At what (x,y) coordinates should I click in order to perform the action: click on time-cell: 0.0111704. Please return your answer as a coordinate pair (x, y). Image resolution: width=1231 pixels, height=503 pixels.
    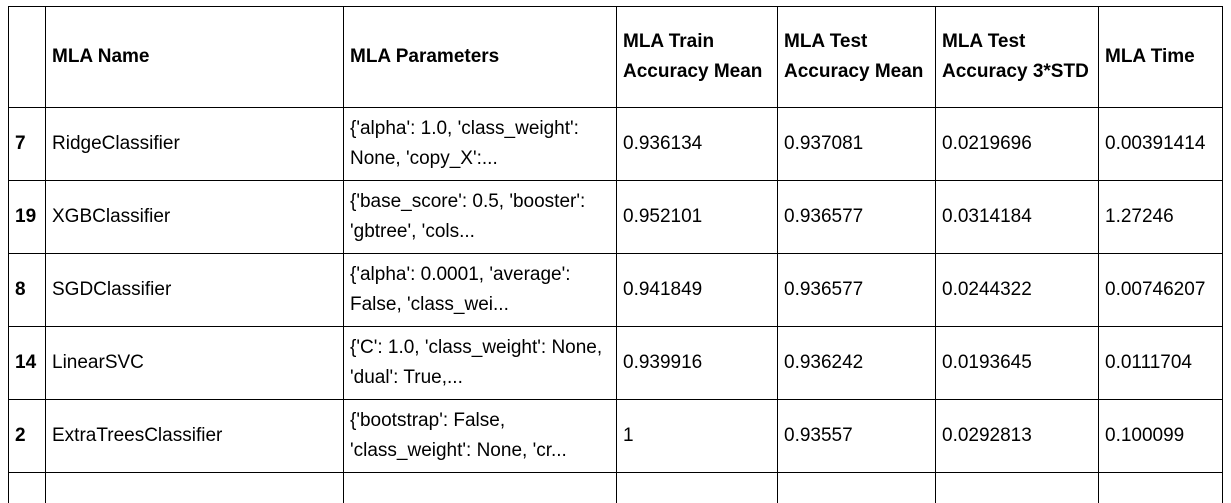
    Looking at the image, I should click on (1161, 363).